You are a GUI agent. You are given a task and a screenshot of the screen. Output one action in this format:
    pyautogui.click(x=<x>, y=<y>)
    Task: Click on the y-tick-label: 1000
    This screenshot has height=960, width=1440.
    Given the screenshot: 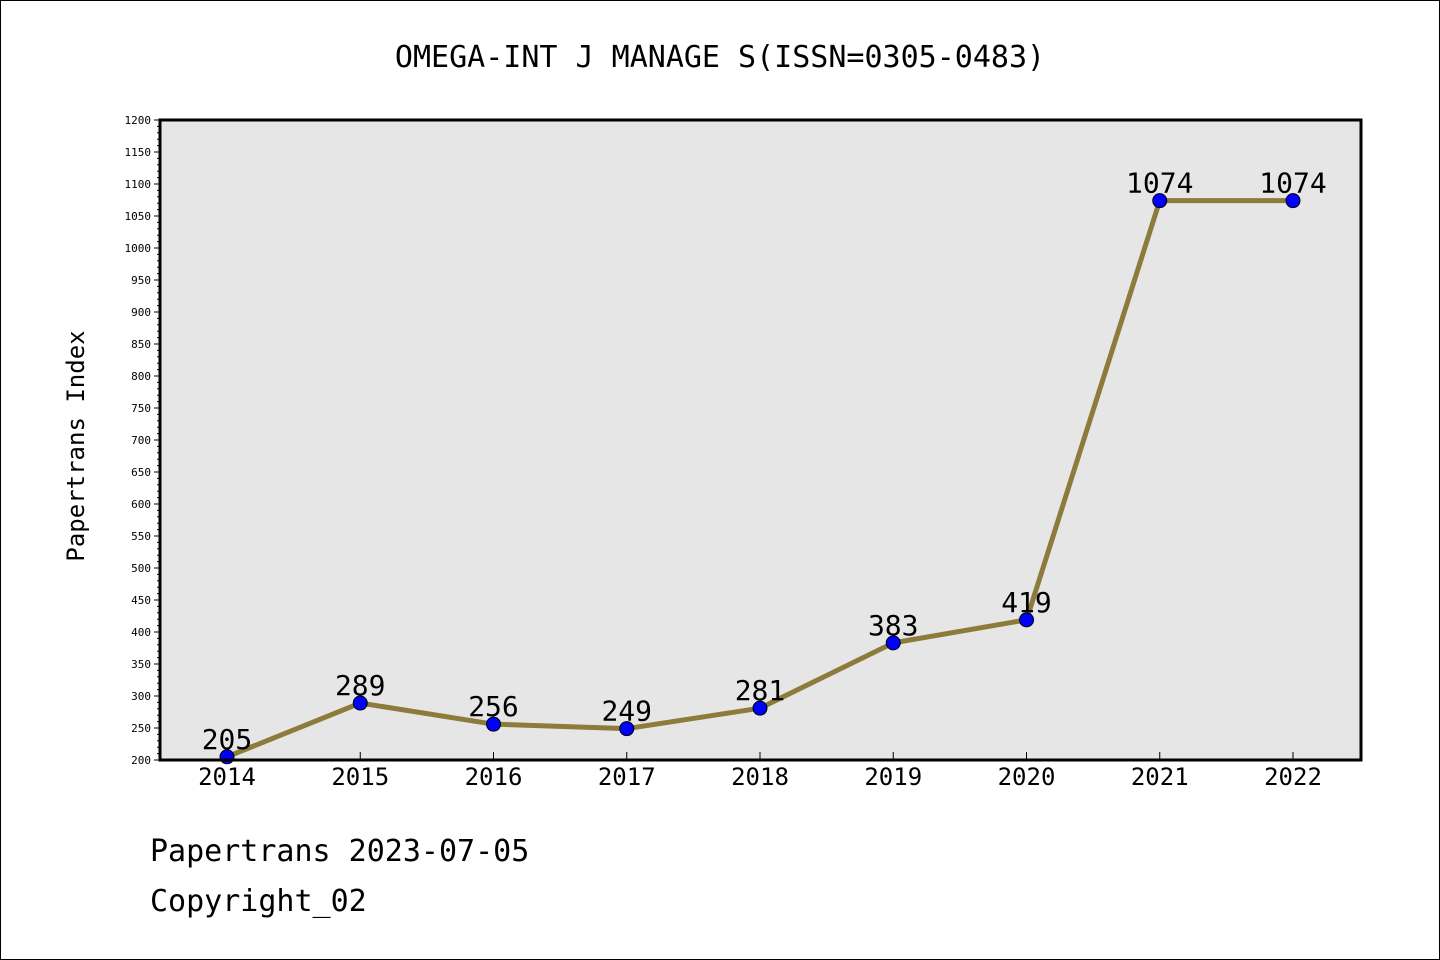 What is the action you would take?
    pyautogui.click(x=138, y=248)
    